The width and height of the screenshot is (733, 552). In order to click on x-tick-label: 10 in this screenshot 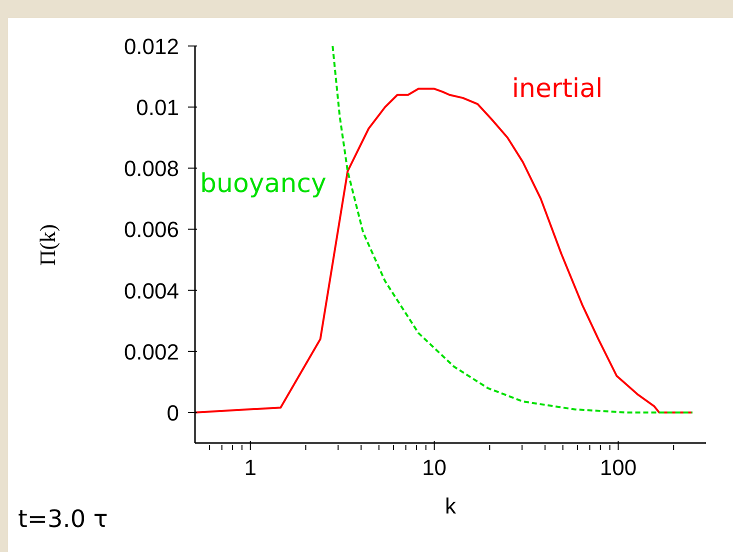, I will do `click(434, 467)`.